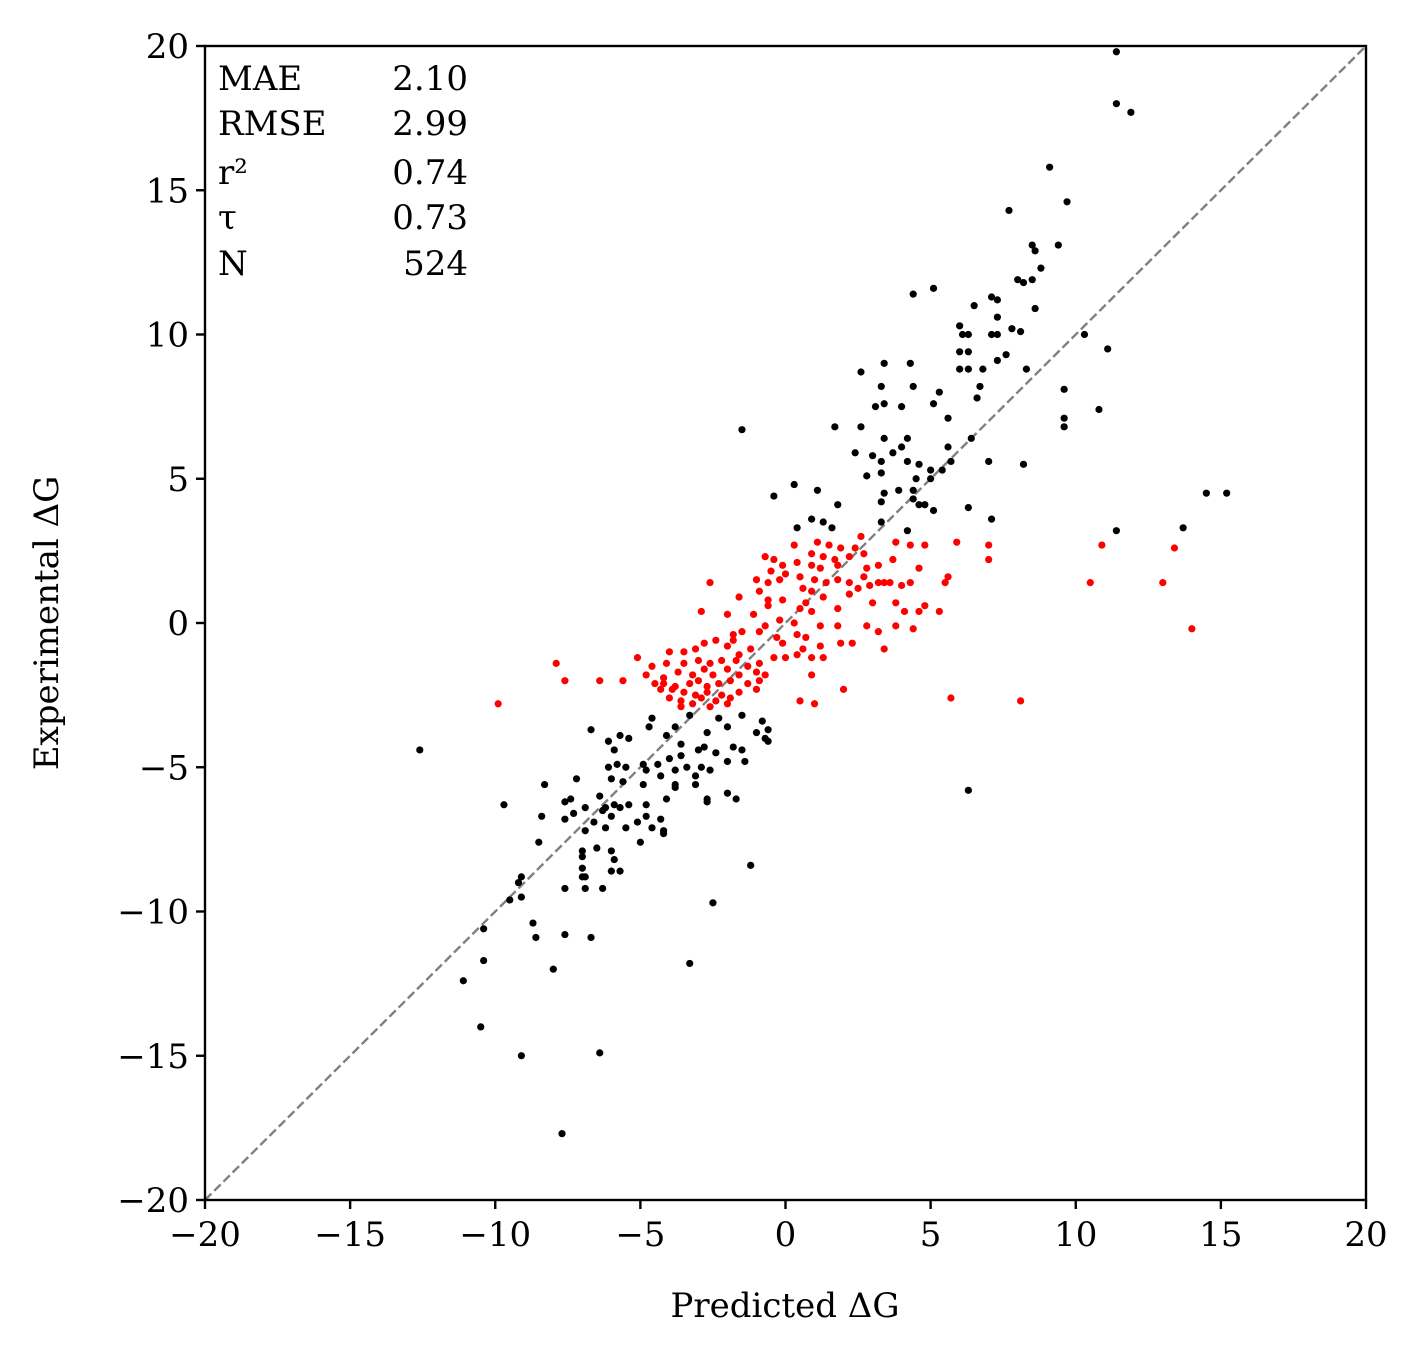  I want to click on y-axis-ticks: −20 −15 −10 −5 0 5 10 15 20, so click(161, 624).